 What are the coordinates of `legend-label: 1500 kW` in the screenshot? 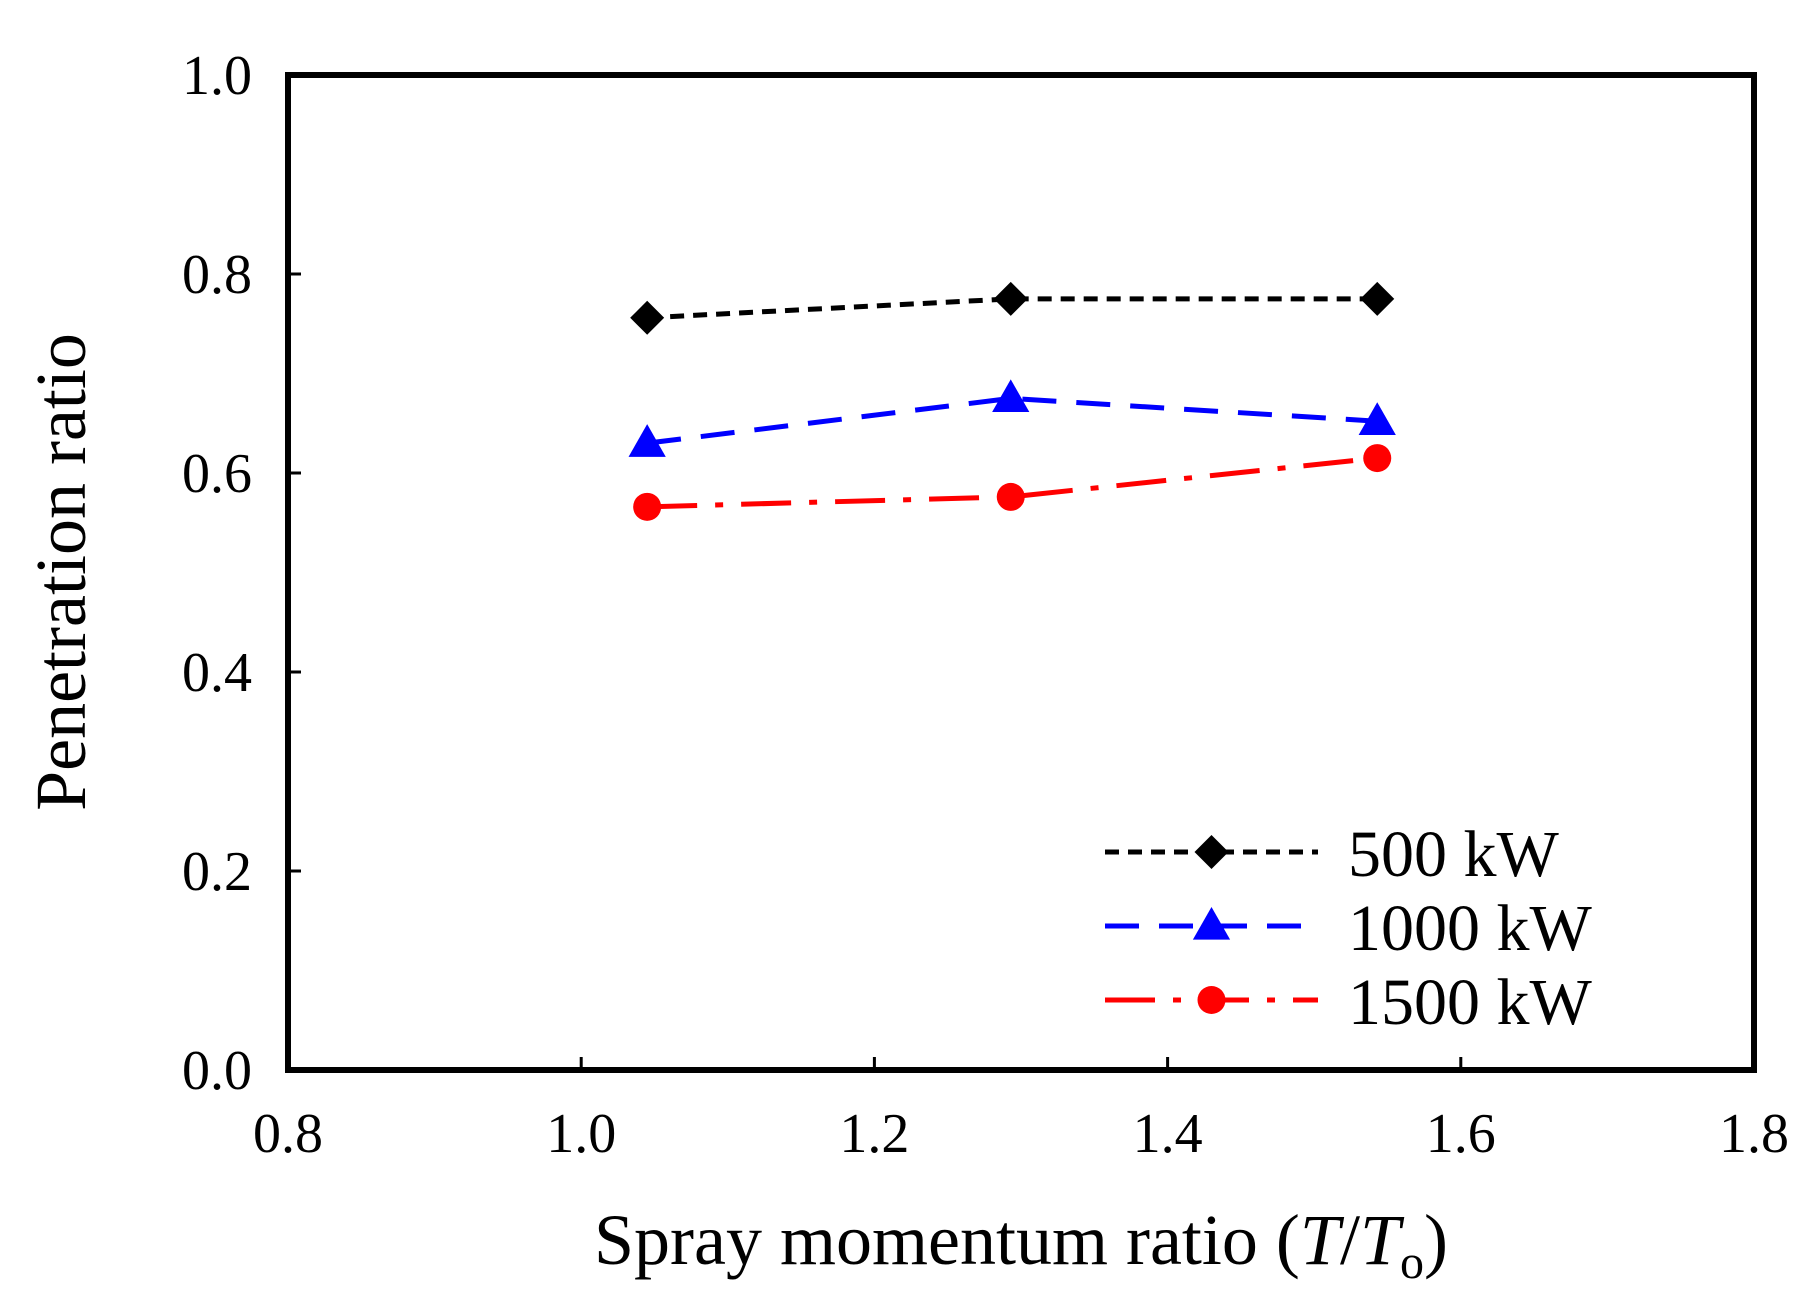 It's located at (1470, 1002).